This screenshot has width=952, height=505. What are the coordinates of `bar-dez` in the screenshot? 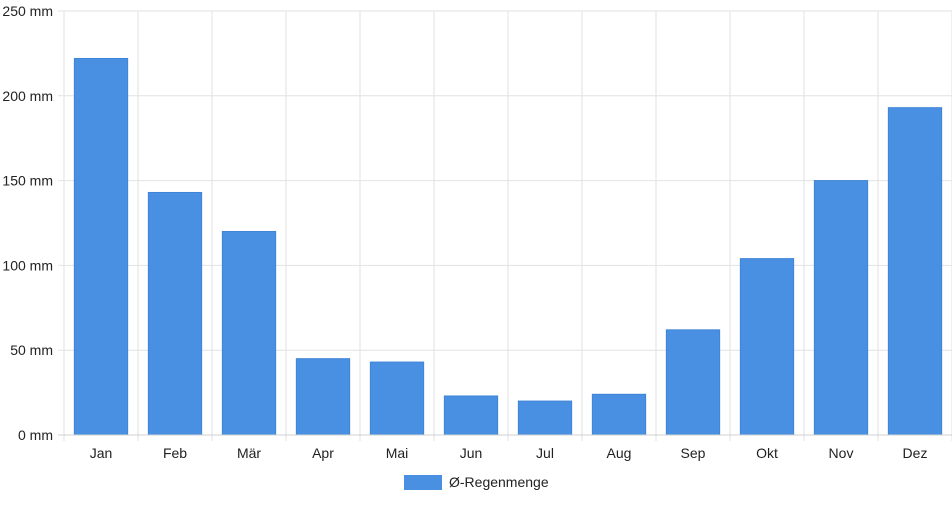 It's located at (915, 271).